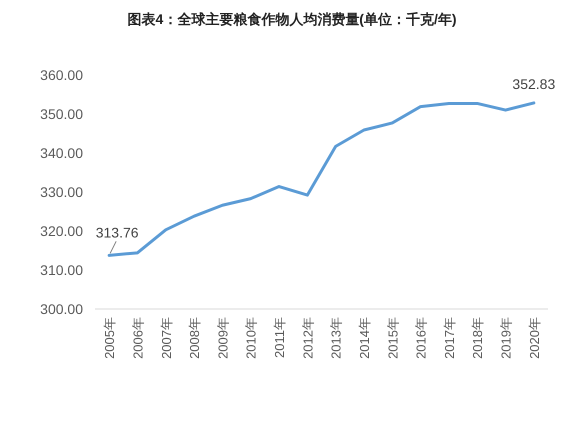 Image resolution: width=584 pixels, height=428 pixels. What do you see at coordinates (166, 338) in the screenshot?
I see `x-tick-label: 2007年` at bounding box center [166, 338].